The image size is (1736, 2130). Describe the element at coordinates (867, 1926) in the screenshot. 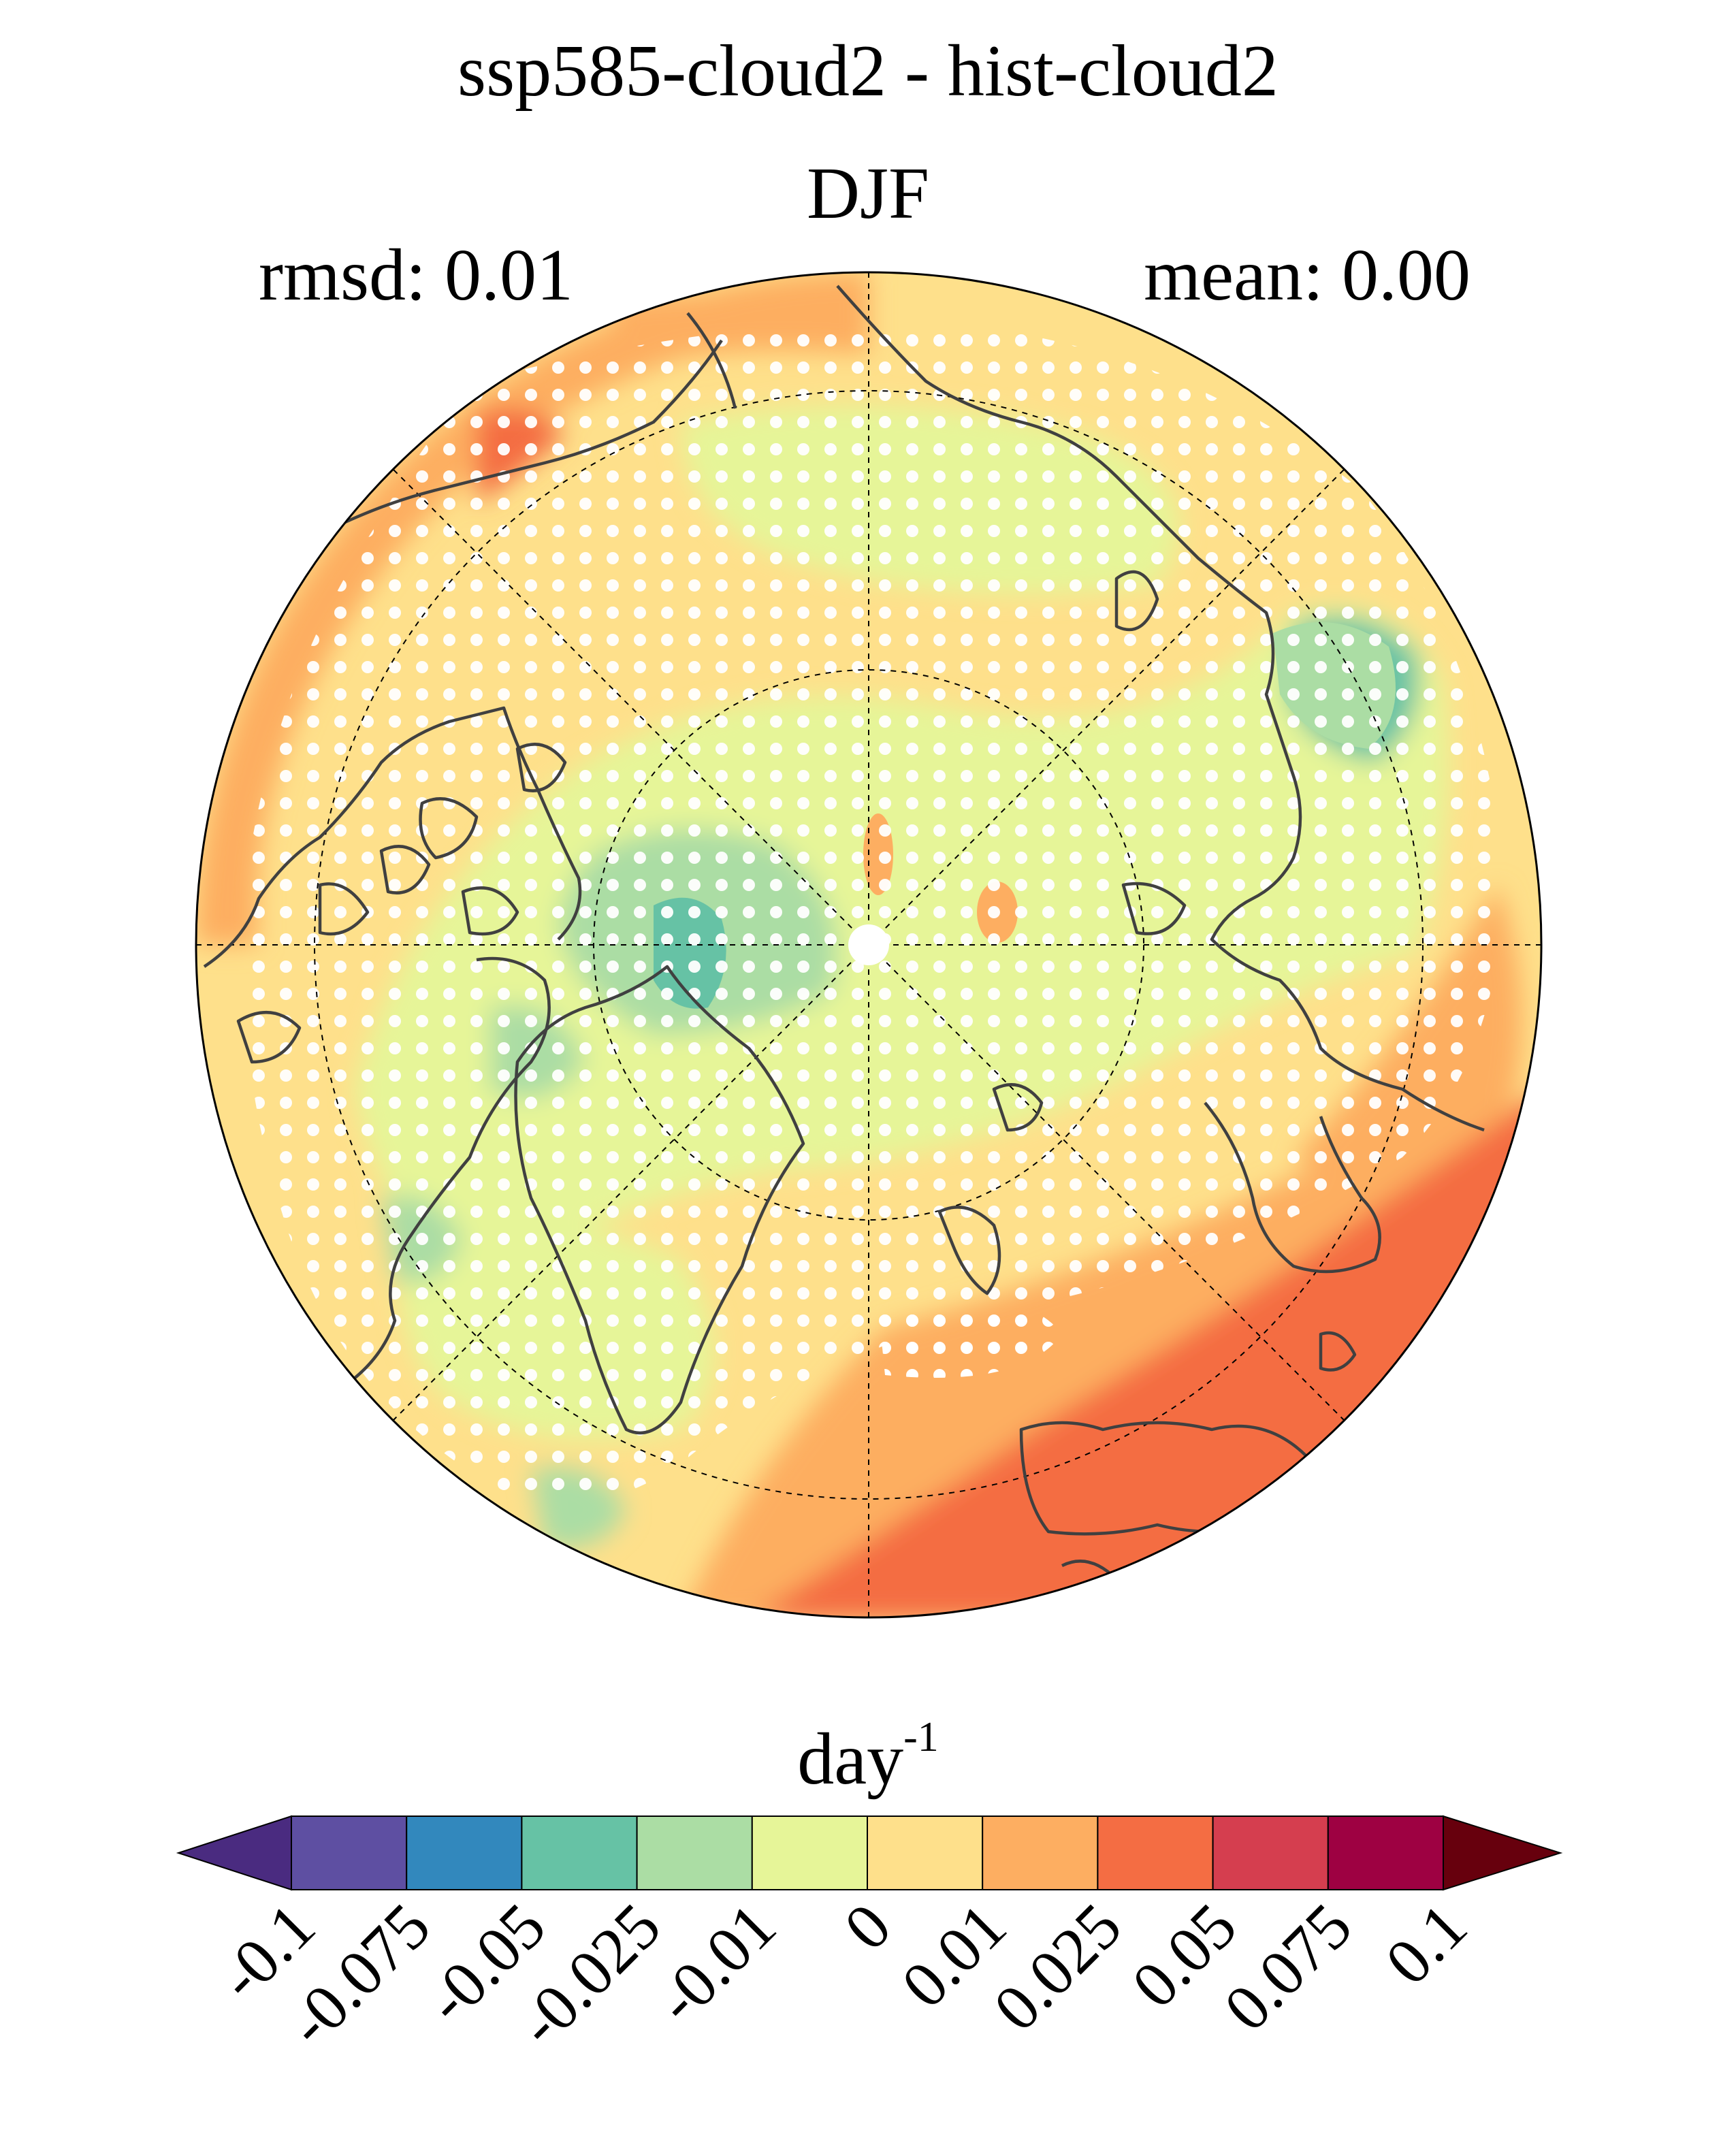

I see `colorbar-tick-label: 0` at that location.